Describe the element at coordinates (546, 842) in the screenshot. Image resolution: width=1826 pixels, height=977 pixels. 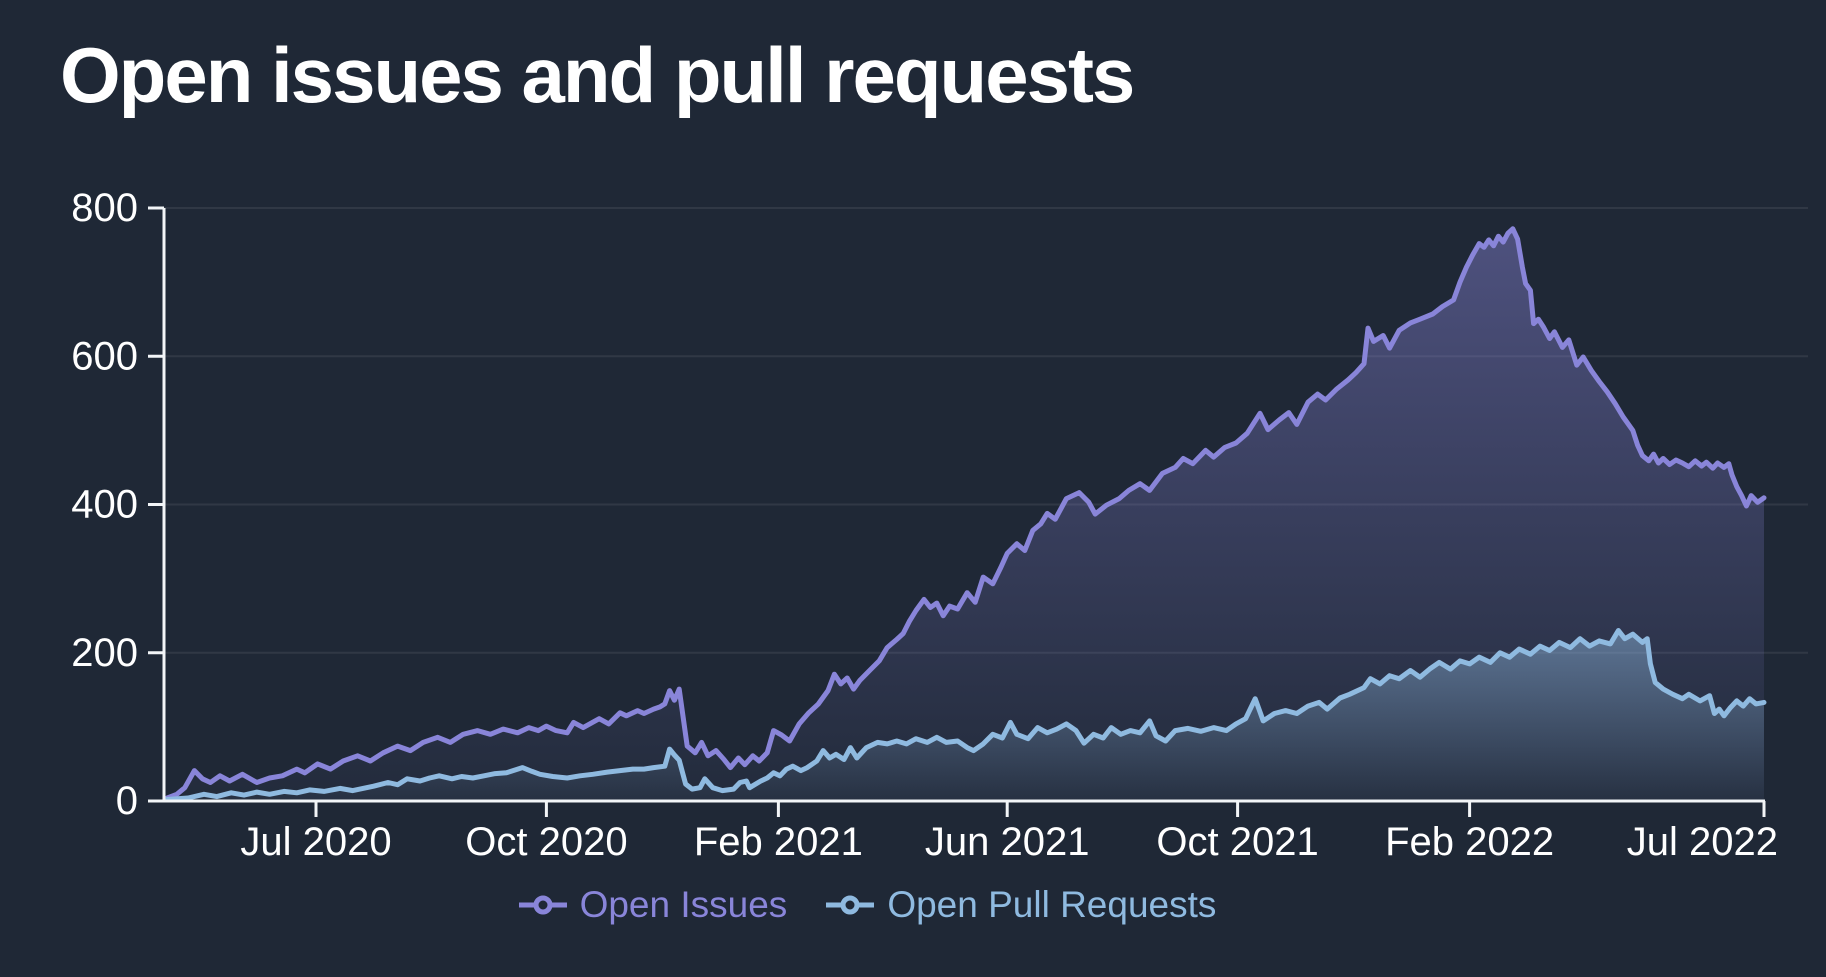
I see `x-tick-label: Oct 2020` at that location.